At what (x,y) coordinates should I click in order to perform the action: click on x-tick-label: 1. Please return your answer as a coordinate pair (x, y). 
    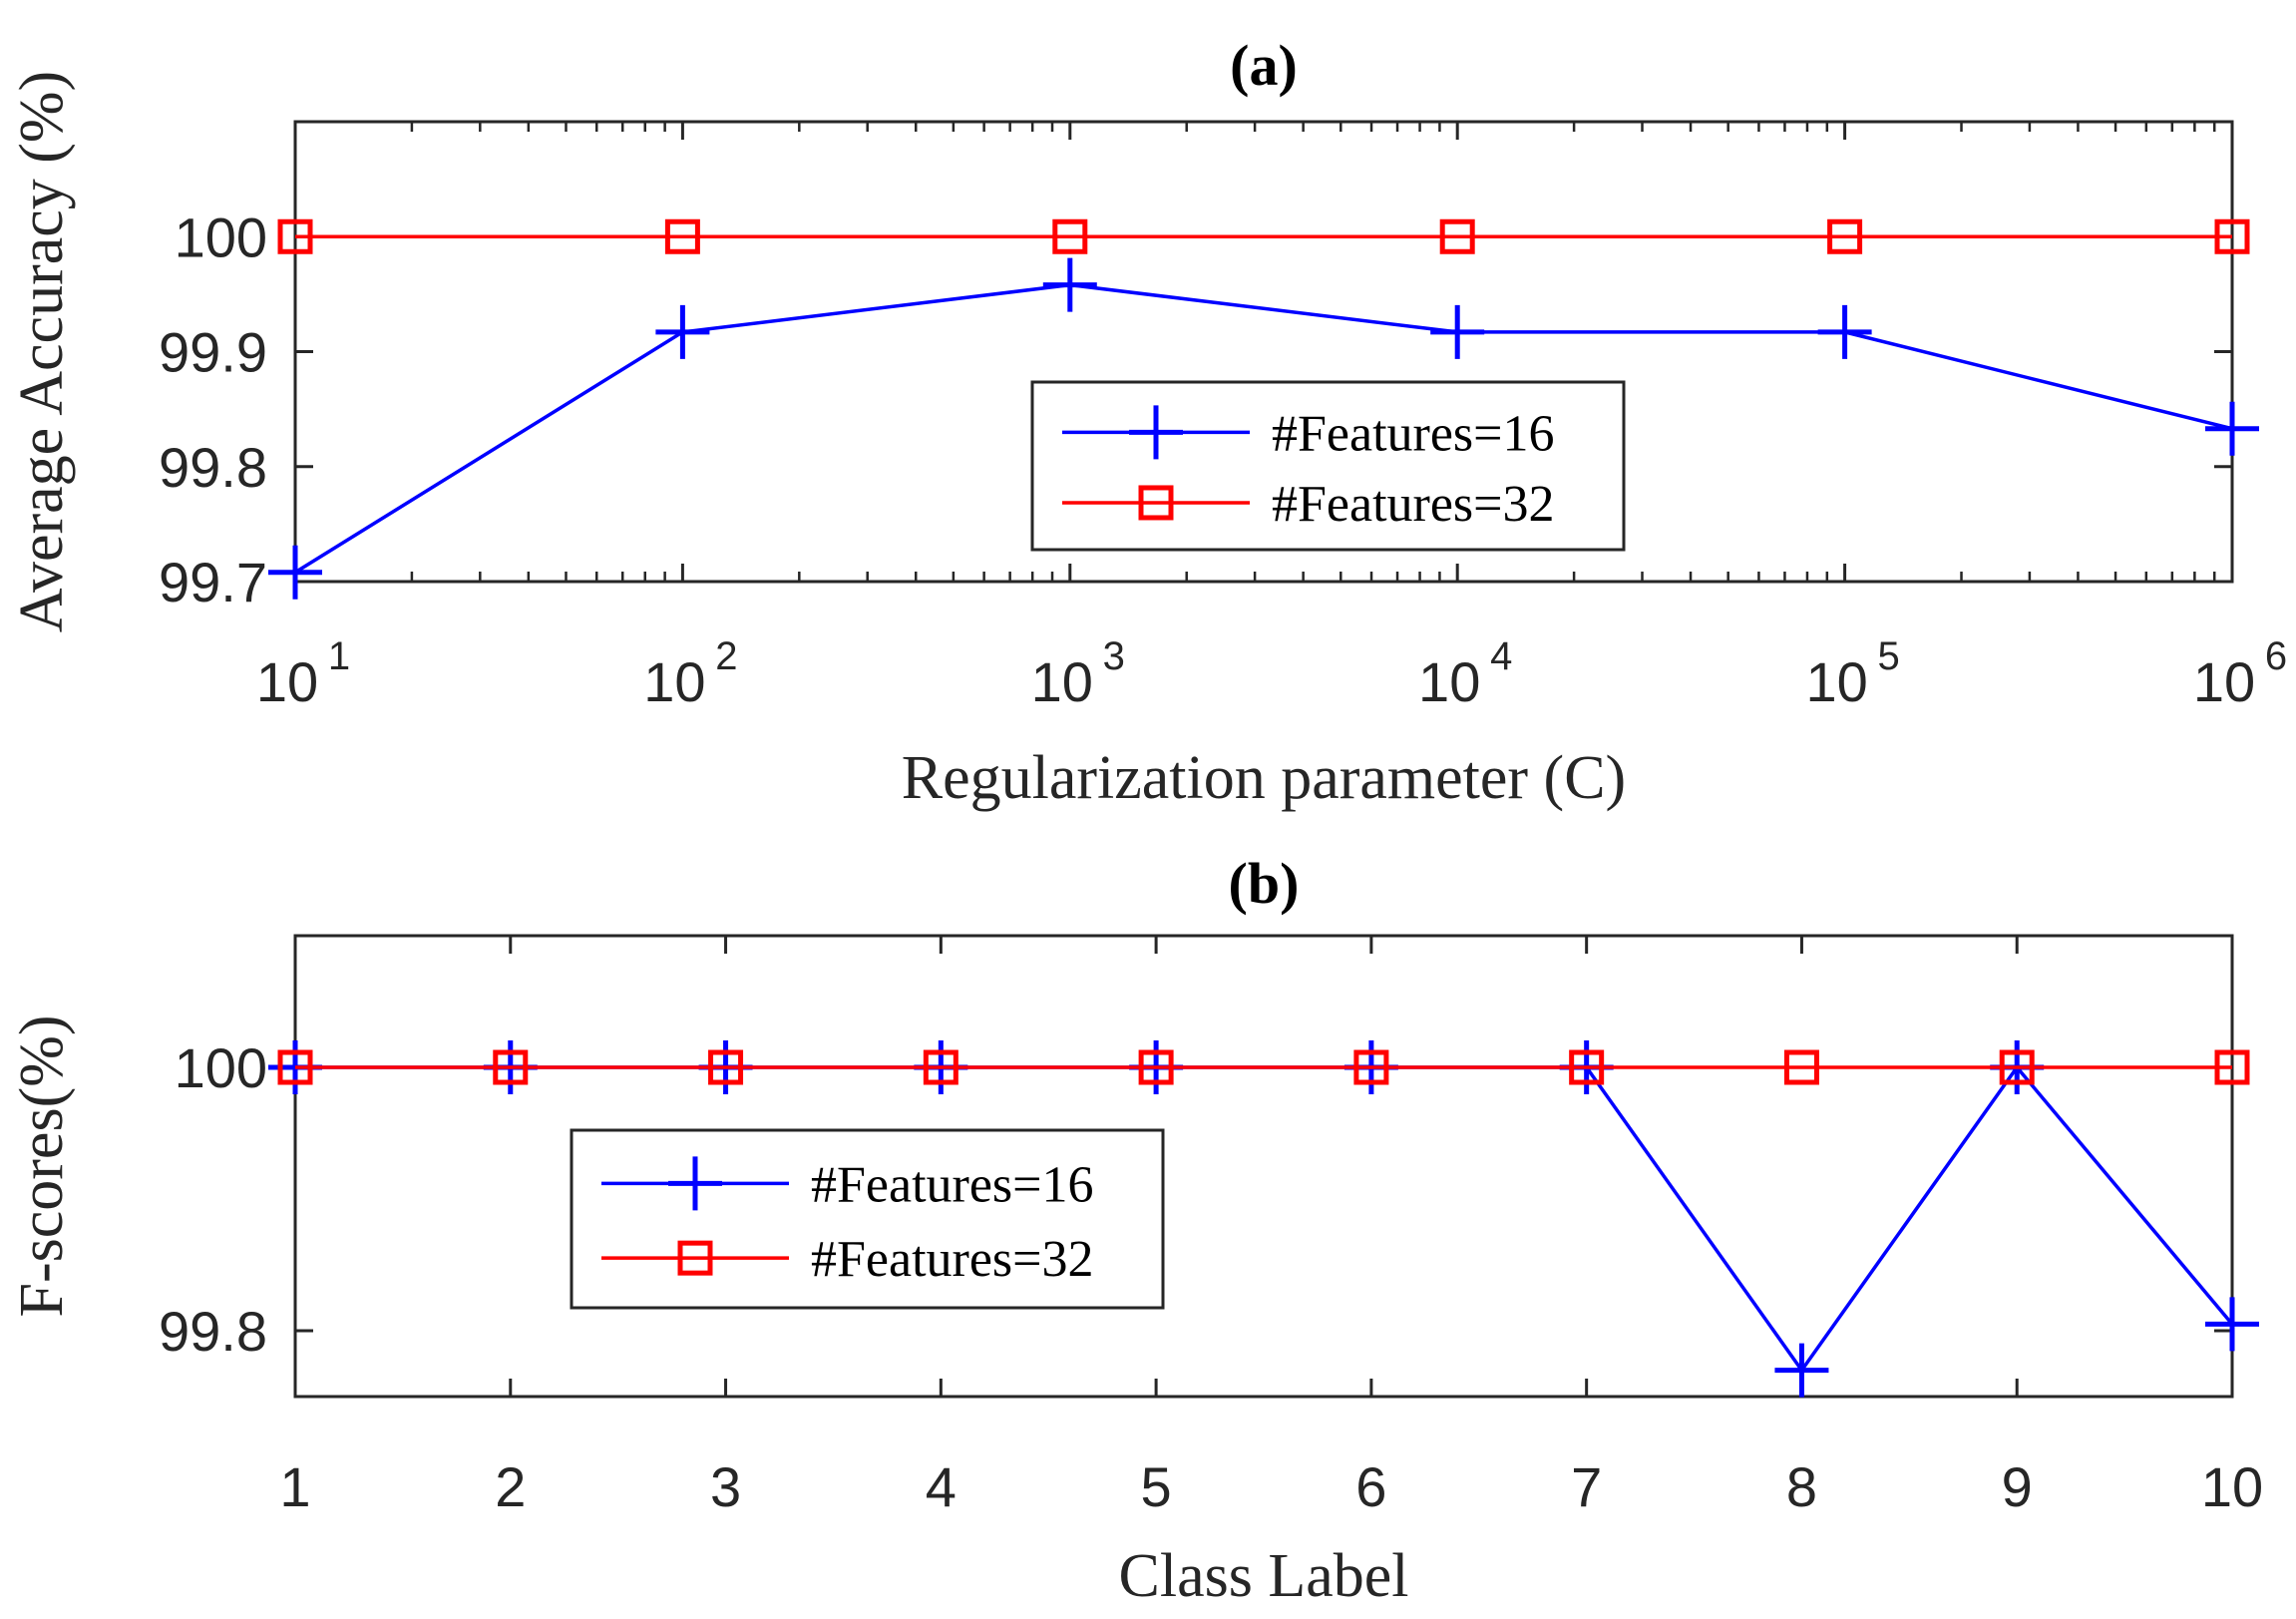
    Looking at the image, I should click on (295, 1486).